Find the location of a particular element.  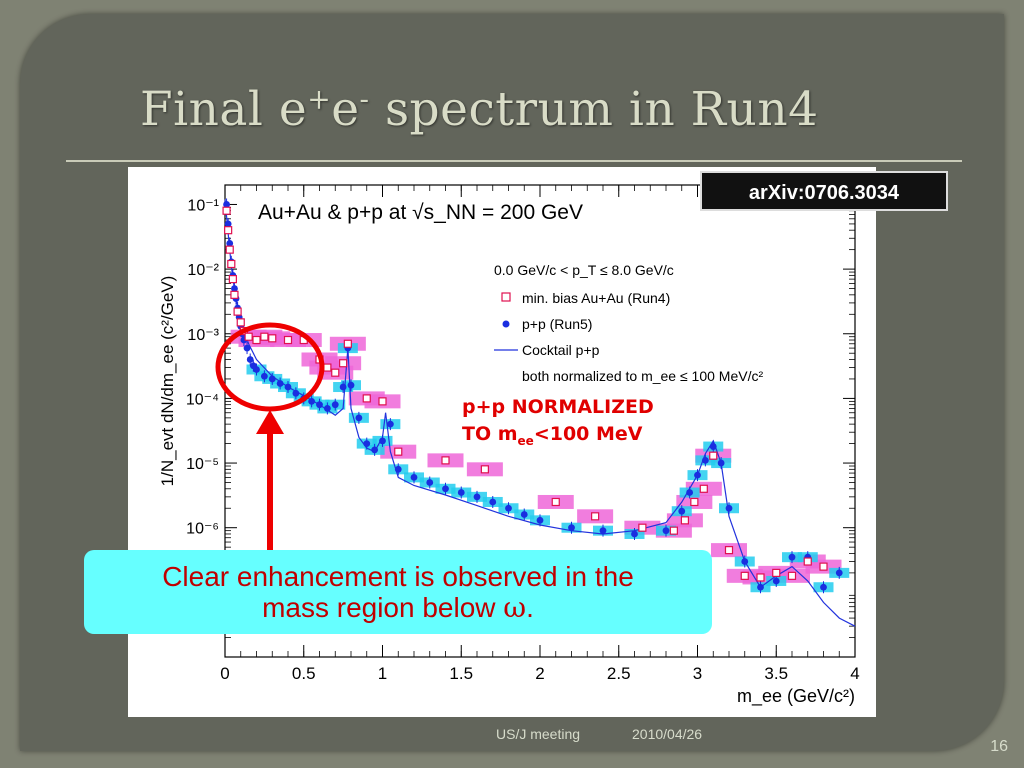

x-tick-label: 3.5 is located at coordinates (776, 673).